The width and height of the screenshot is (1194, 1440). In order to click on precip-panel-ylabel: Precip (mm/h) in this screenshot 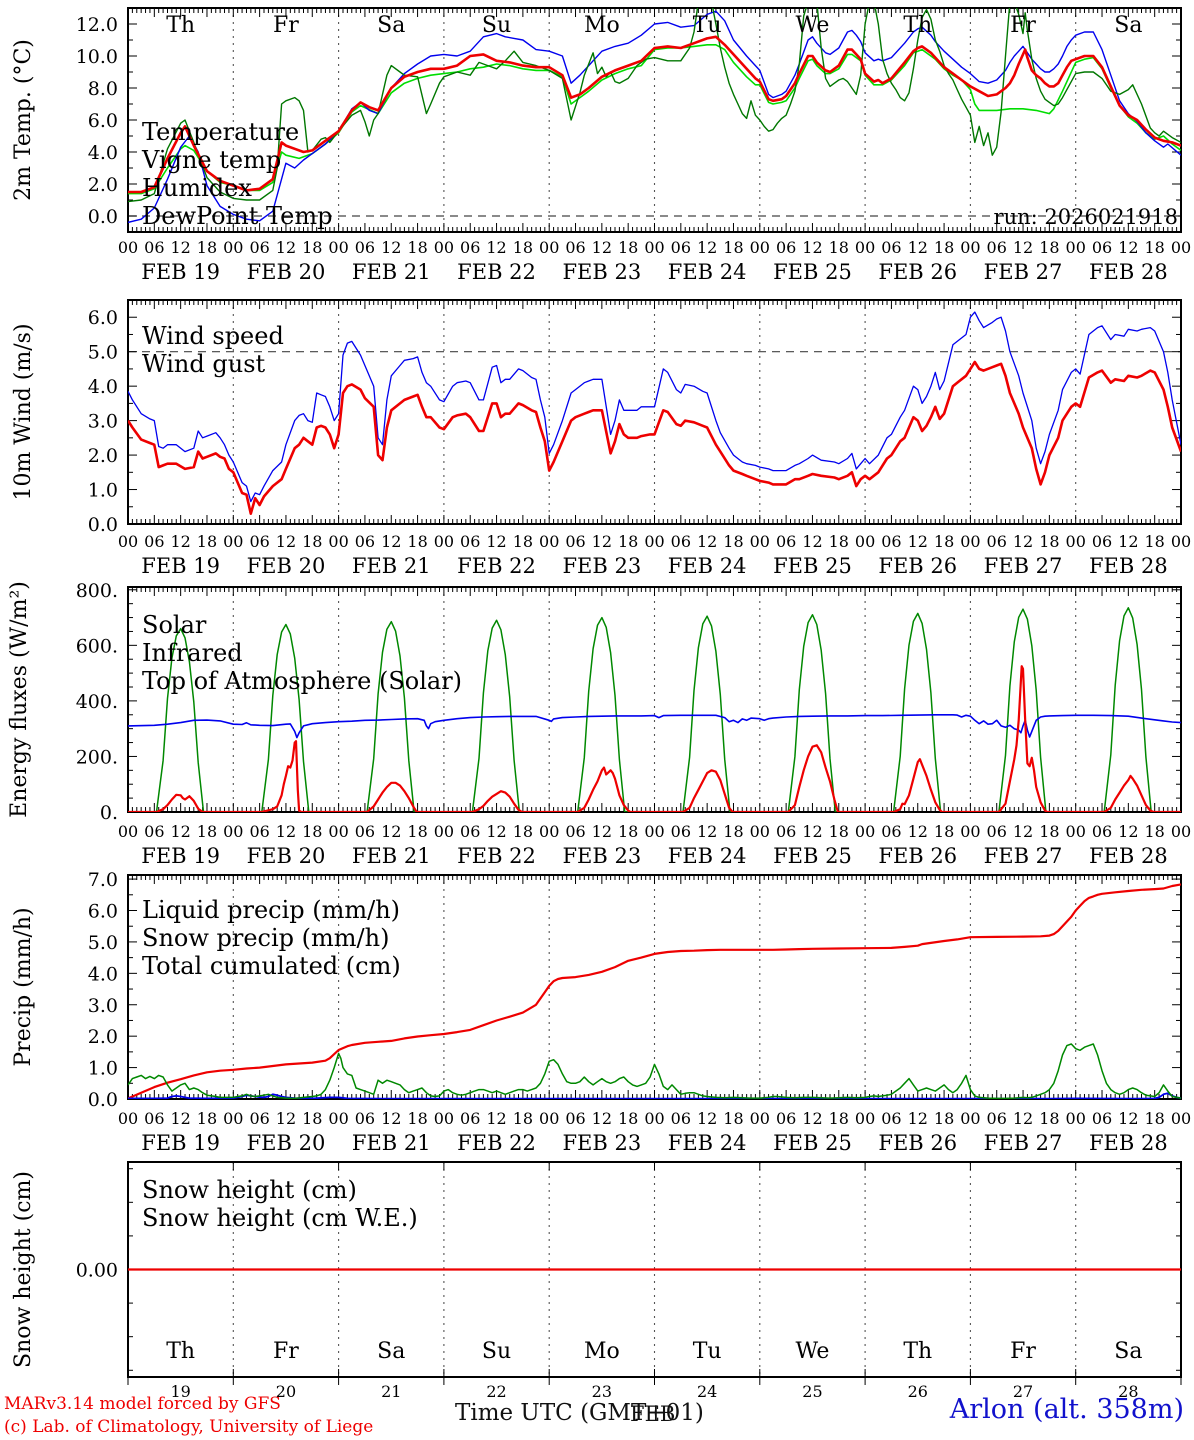, I will do `click(23, 986)`.